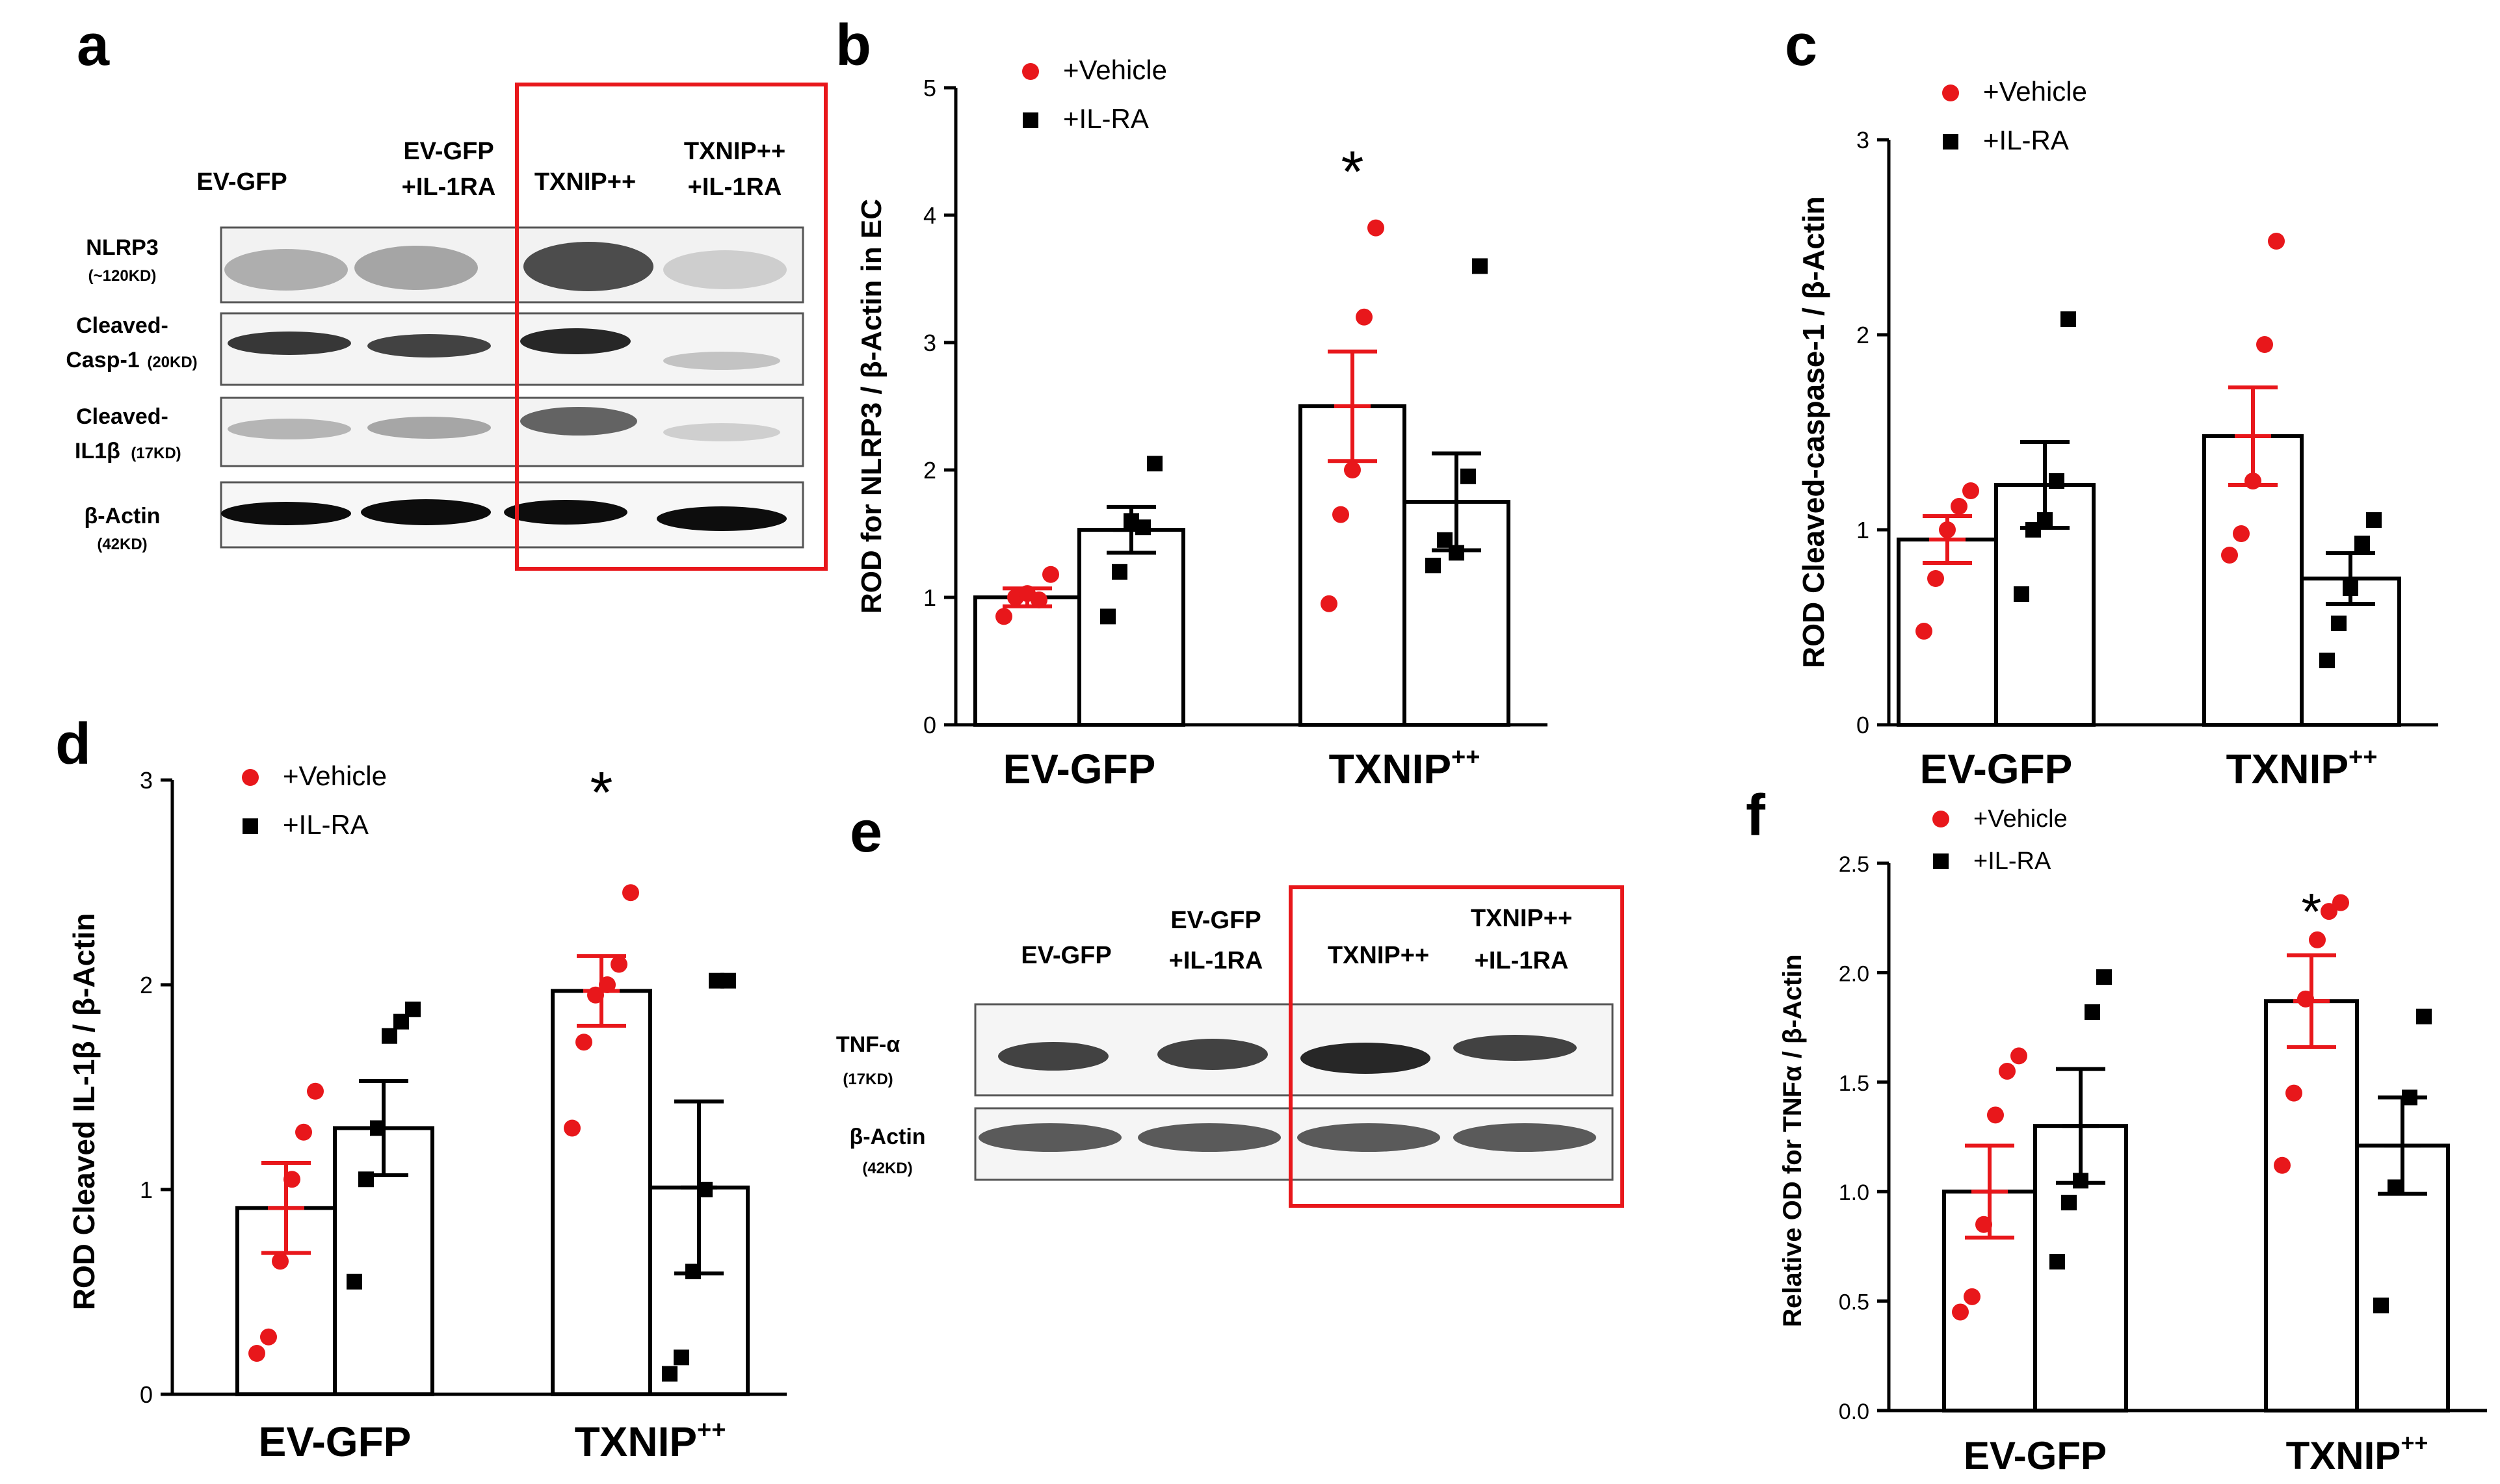 This screenshot has width=2500, height=1484. I want to click on lane-e2-label-1: EV-GFP, so click(1215, 921).